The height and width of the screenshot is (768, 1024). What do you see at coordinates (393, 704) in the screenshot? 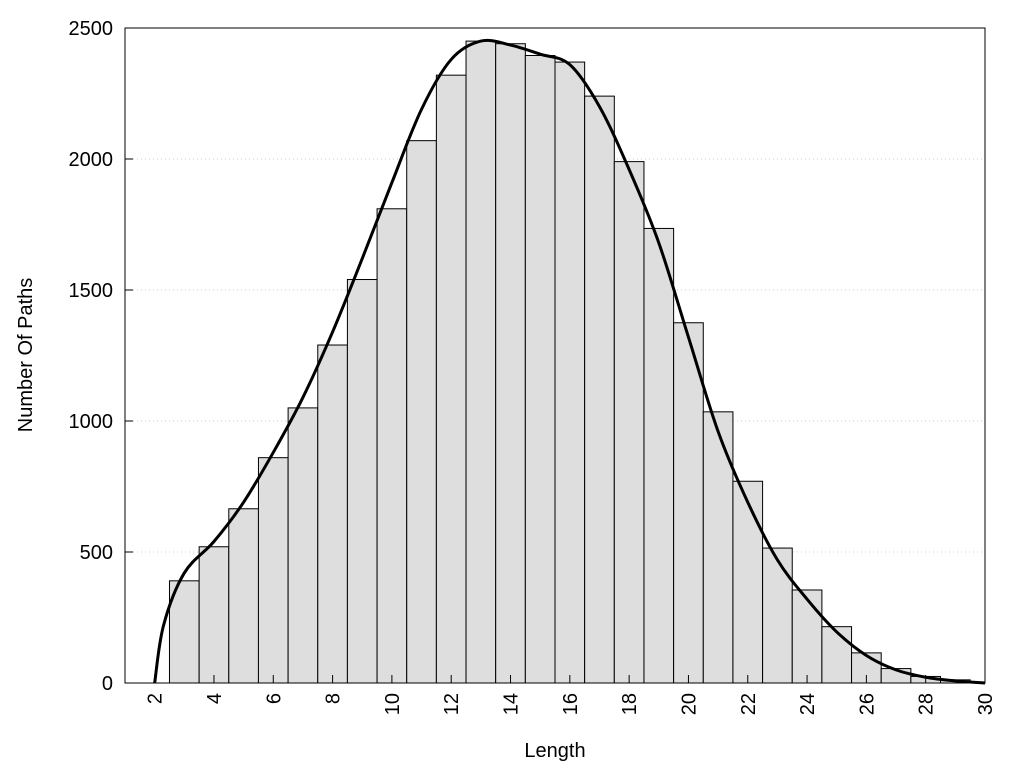
I see `x-tick-label: 10` at bounding box center [393, 704].